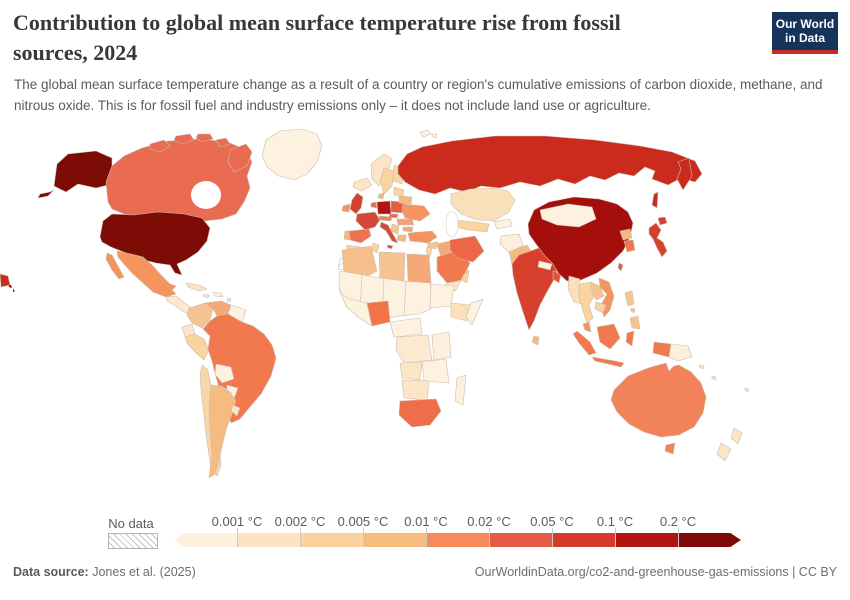 This screenshot has width=850, height=600. I want to click on country-drc, so click(414, 349).